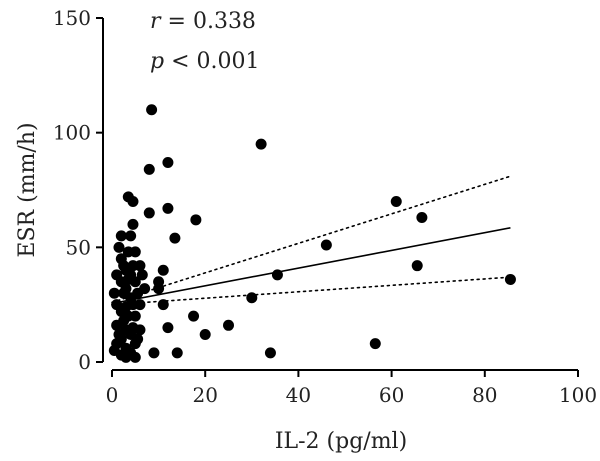 The height and width of the screenshot is (461, 600). What do you see at coordinates (156, 21) in the screenshot?
I see `r-symbol: r` at bounding box center [156, 21].